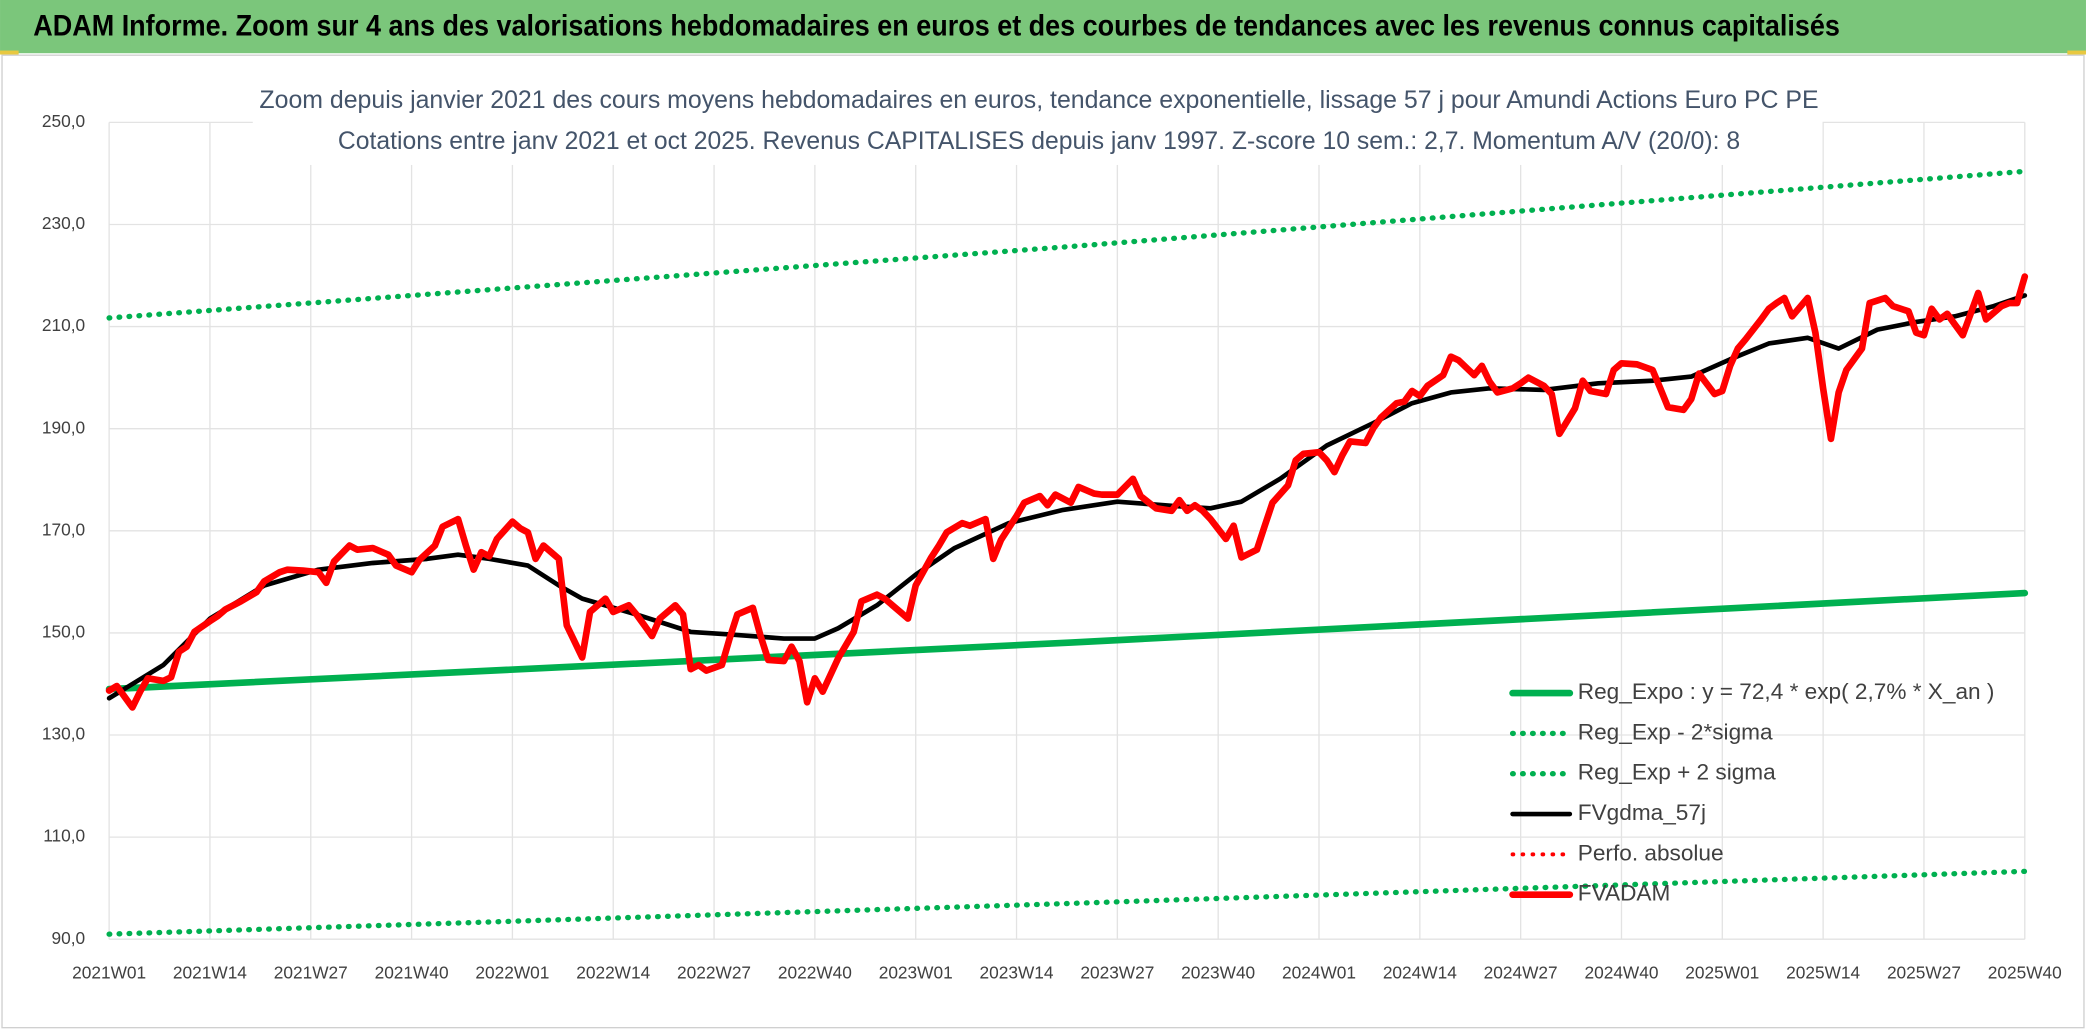  I want to click on x-tick-label: 2022W14, so click(613, 972).